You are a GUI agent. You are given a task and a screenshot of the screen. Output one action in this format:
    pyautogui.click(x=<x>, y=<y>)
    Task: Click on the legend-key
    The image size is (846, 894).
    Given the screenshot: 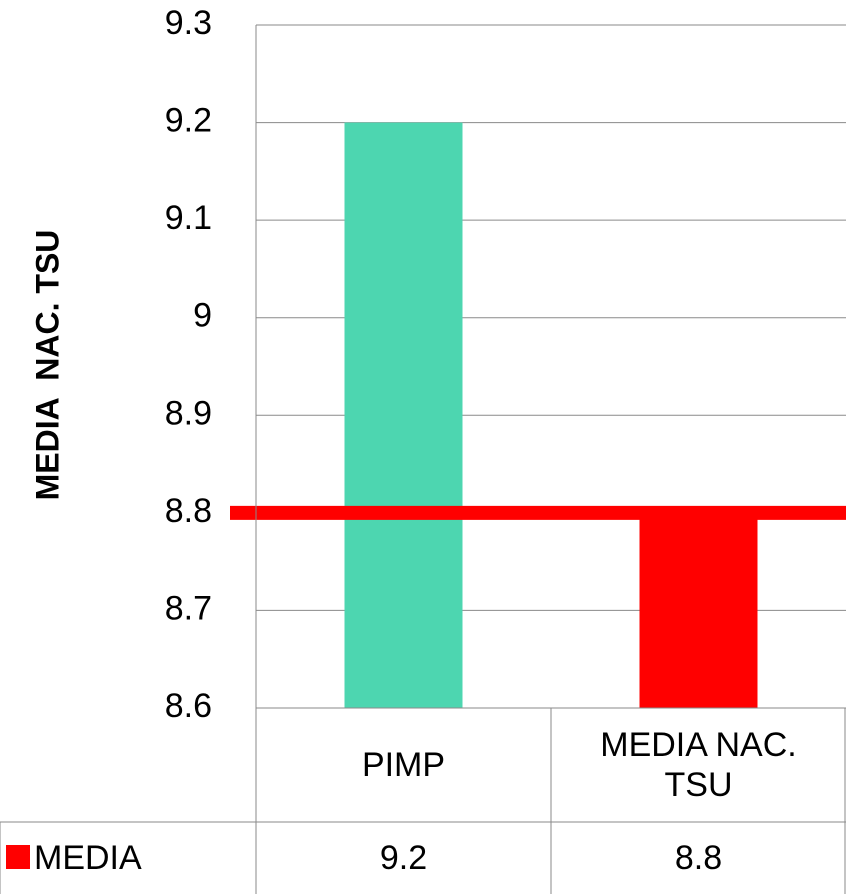 What is the action you would take?
    pyautogui.click(x=18, y=857)
    